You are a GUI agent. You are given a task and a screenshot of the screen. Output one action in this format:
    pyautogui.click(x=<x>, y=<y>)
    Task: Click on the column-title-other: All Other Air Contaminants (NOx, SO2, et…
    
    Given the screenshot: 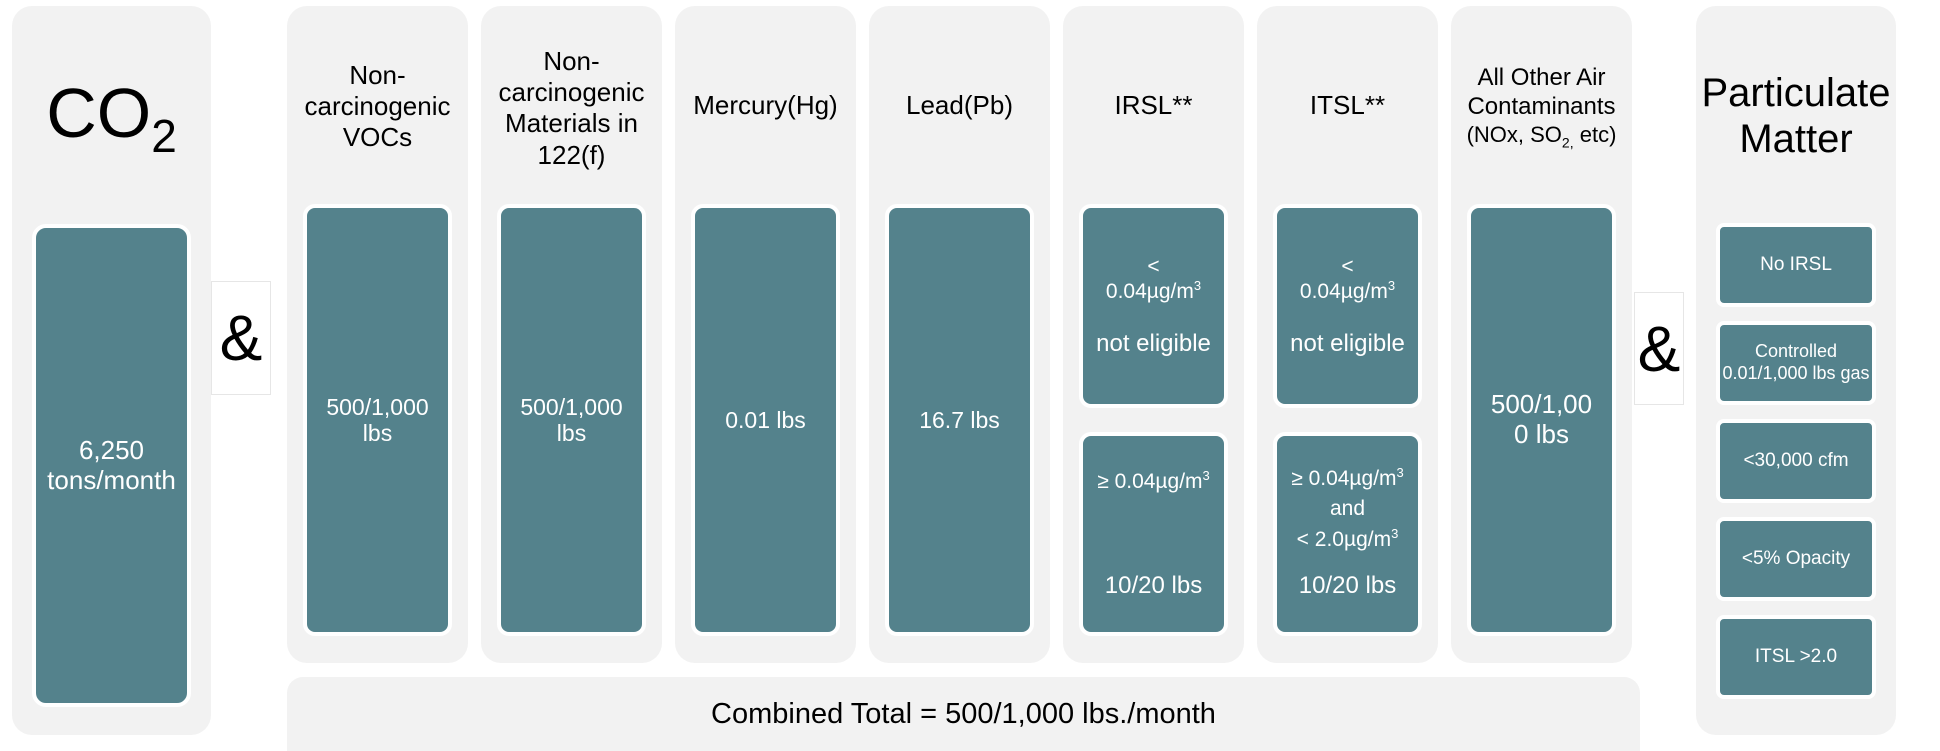 What is the action you would take?
    pyautogui.click(x=1541, y=107)
    